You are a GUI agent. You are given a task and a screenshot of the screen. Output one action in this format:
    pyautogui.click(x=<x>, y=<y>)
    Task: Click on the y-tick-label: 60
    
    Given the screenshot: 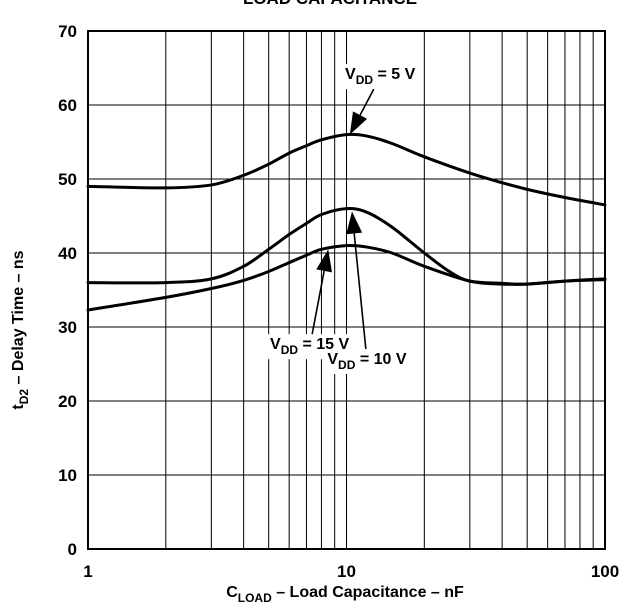 What is the action you would take?
    pyautogui.click(x=67, y=105)
    